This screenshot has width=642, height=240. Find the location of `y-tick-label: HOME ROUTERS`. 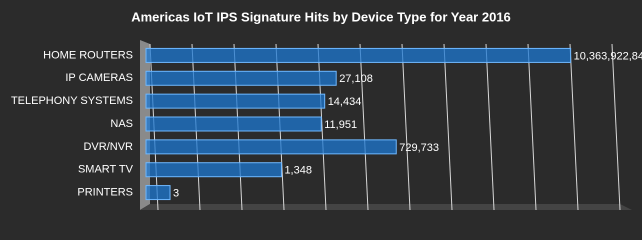

y-tick-label: HOME ROUTERS is located at coordinates (88, 55).